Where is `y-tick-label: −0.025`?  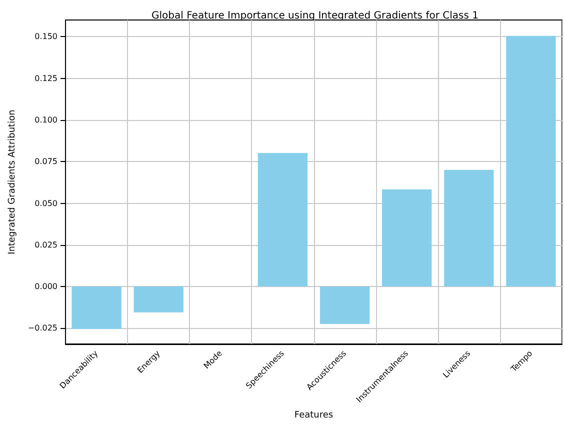 y-tick-label: −0.025 is located at coordinates (43, 328).